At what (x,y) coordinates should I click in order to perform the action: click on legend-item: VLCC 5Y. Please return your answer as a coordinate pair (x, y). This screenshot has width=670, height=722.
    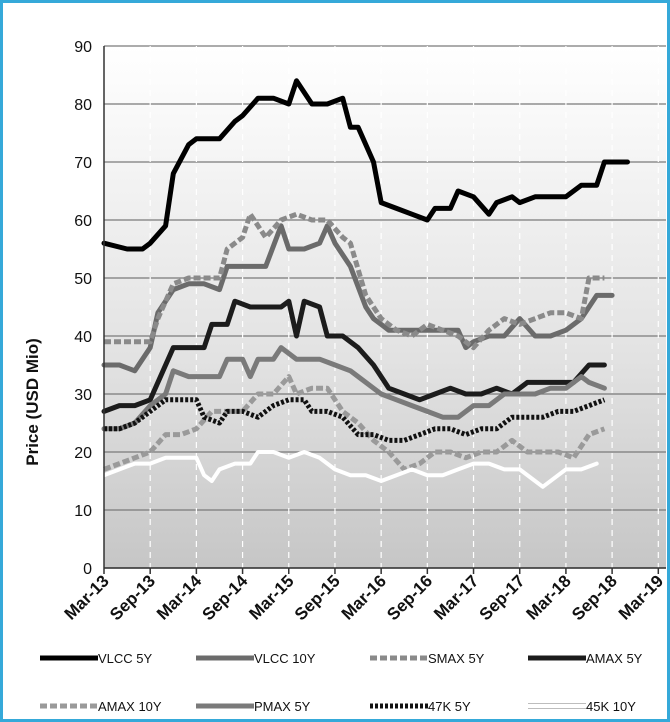
    Looking at the image, I should click on (96, 658).